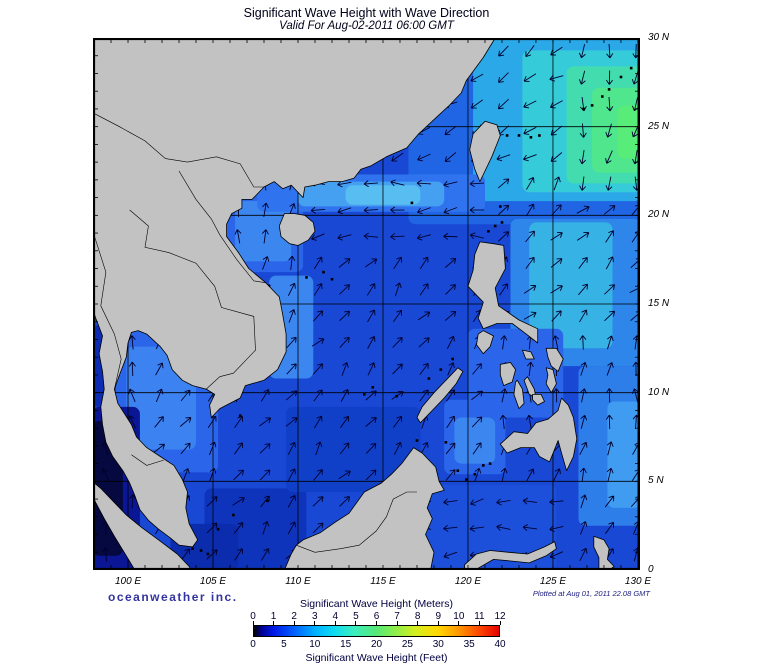 The width and height of the screenshot is (775, 665). What do you see at coordinates (377, 645) in the screenshot?
I see `legend-feet-ticks: 0 5 10 15 20 25 30 35 40` at bounding box center [377, 645].